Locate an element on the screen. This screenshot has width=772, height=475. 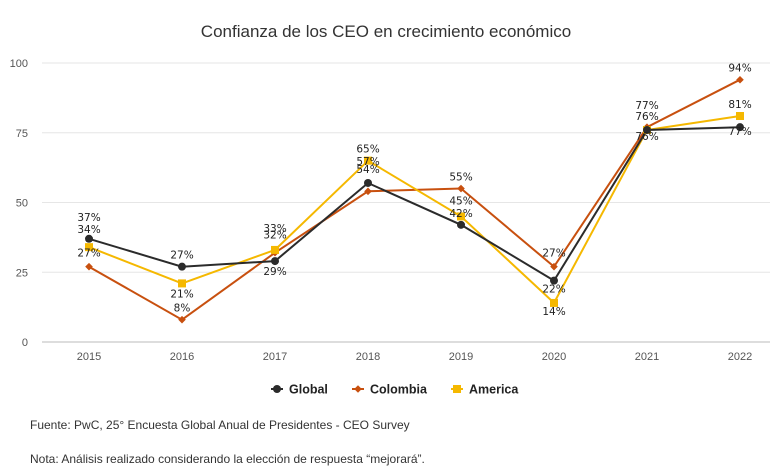
x-tick-label: 2022 is located at coordinates (740, 357).